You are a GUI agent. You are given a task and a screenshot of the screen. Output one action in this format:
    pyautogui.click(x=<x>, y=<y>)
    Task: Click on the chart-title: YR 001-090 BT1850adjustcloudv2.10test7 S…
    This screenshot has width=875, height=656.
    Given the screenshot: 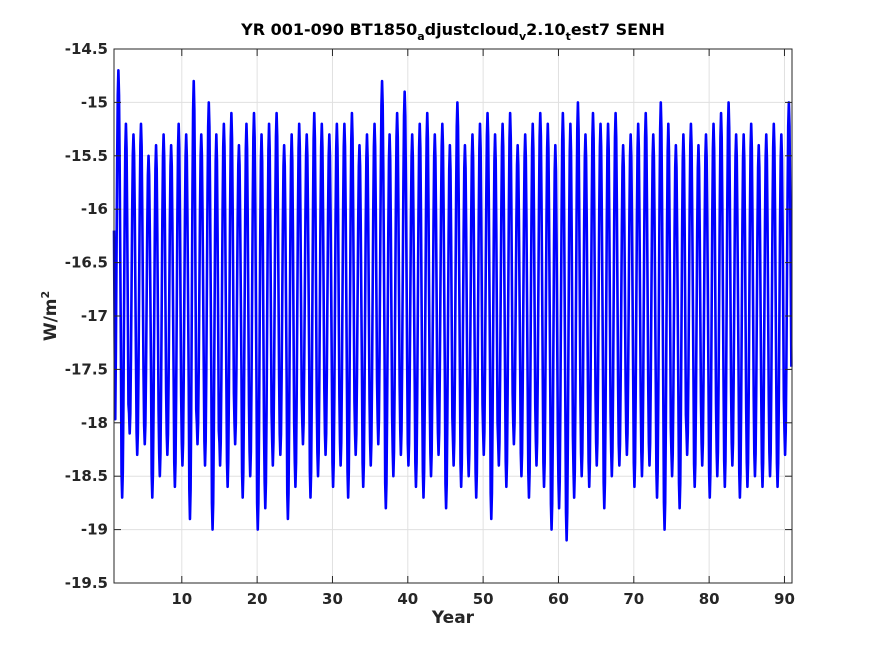 What is the action you would take?
    pyautogui.click(x=452, y=31)
    